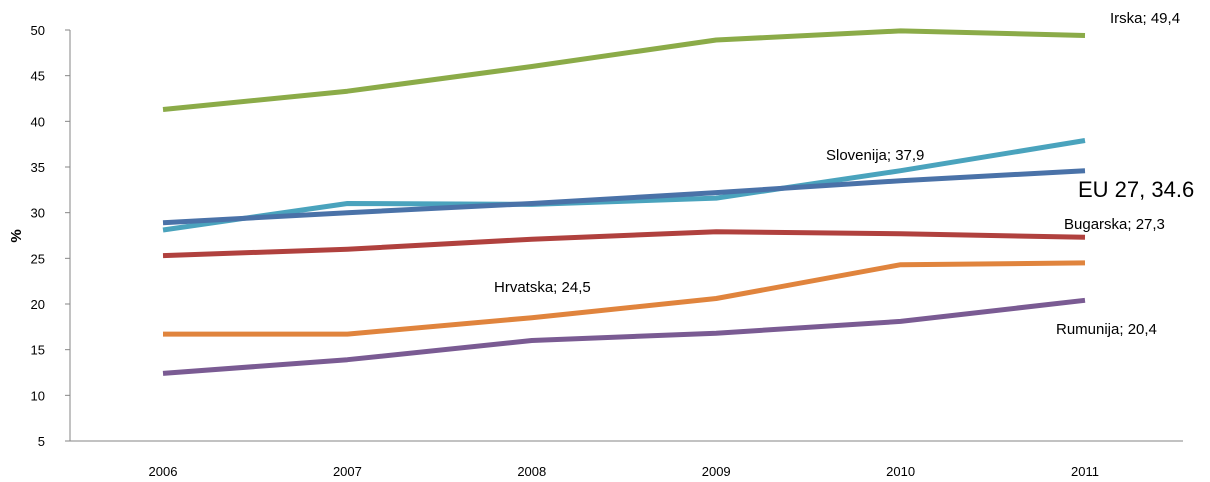  I want to click on data-label-hrvatska: Hrvatska; 24,5, so click(542, 287).